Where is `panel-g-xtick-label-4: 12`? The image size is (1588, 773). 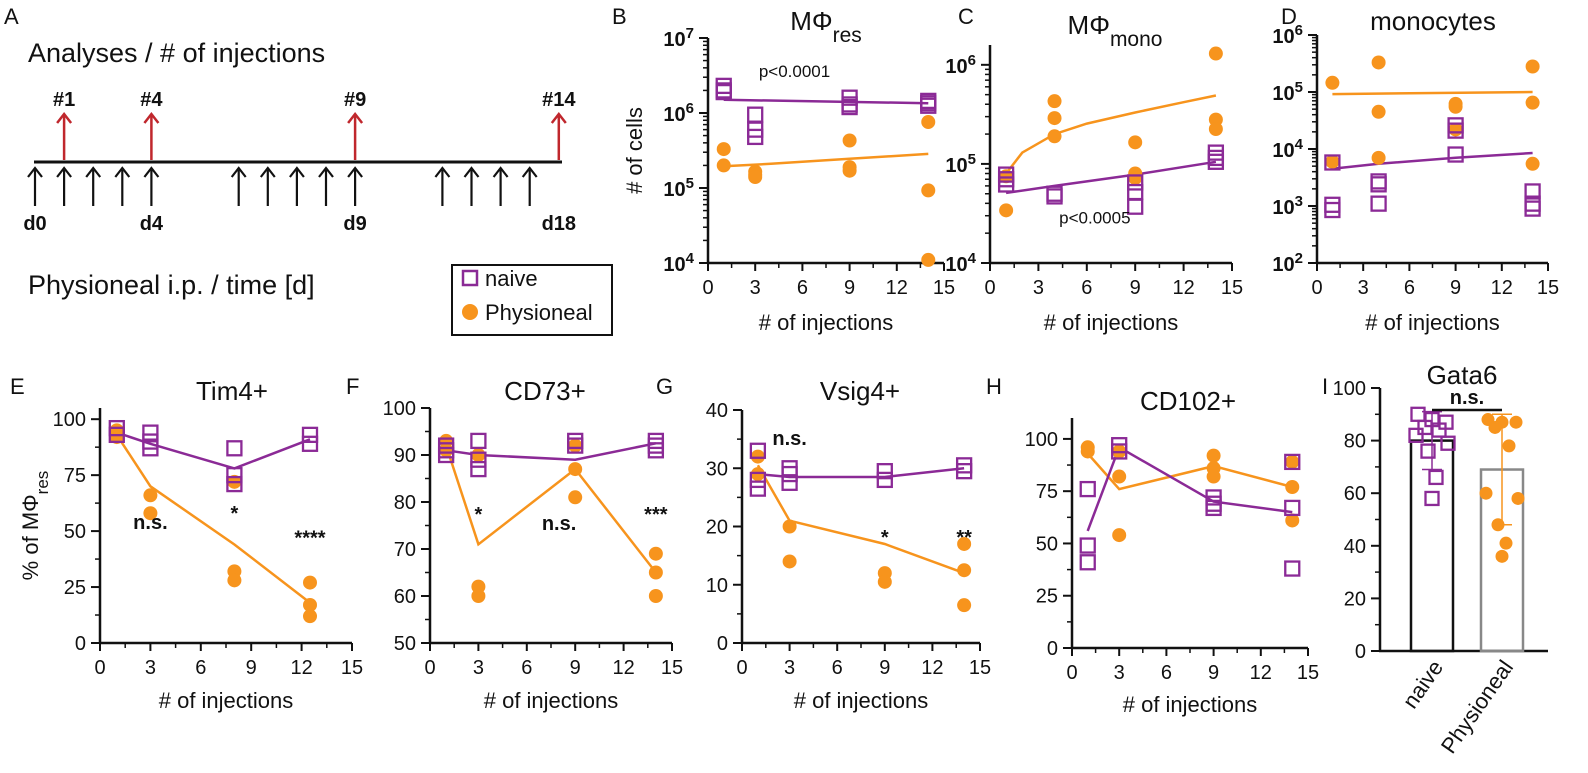 panel-g-xtick-label-4: 12 is located at coordinates (932, 668).